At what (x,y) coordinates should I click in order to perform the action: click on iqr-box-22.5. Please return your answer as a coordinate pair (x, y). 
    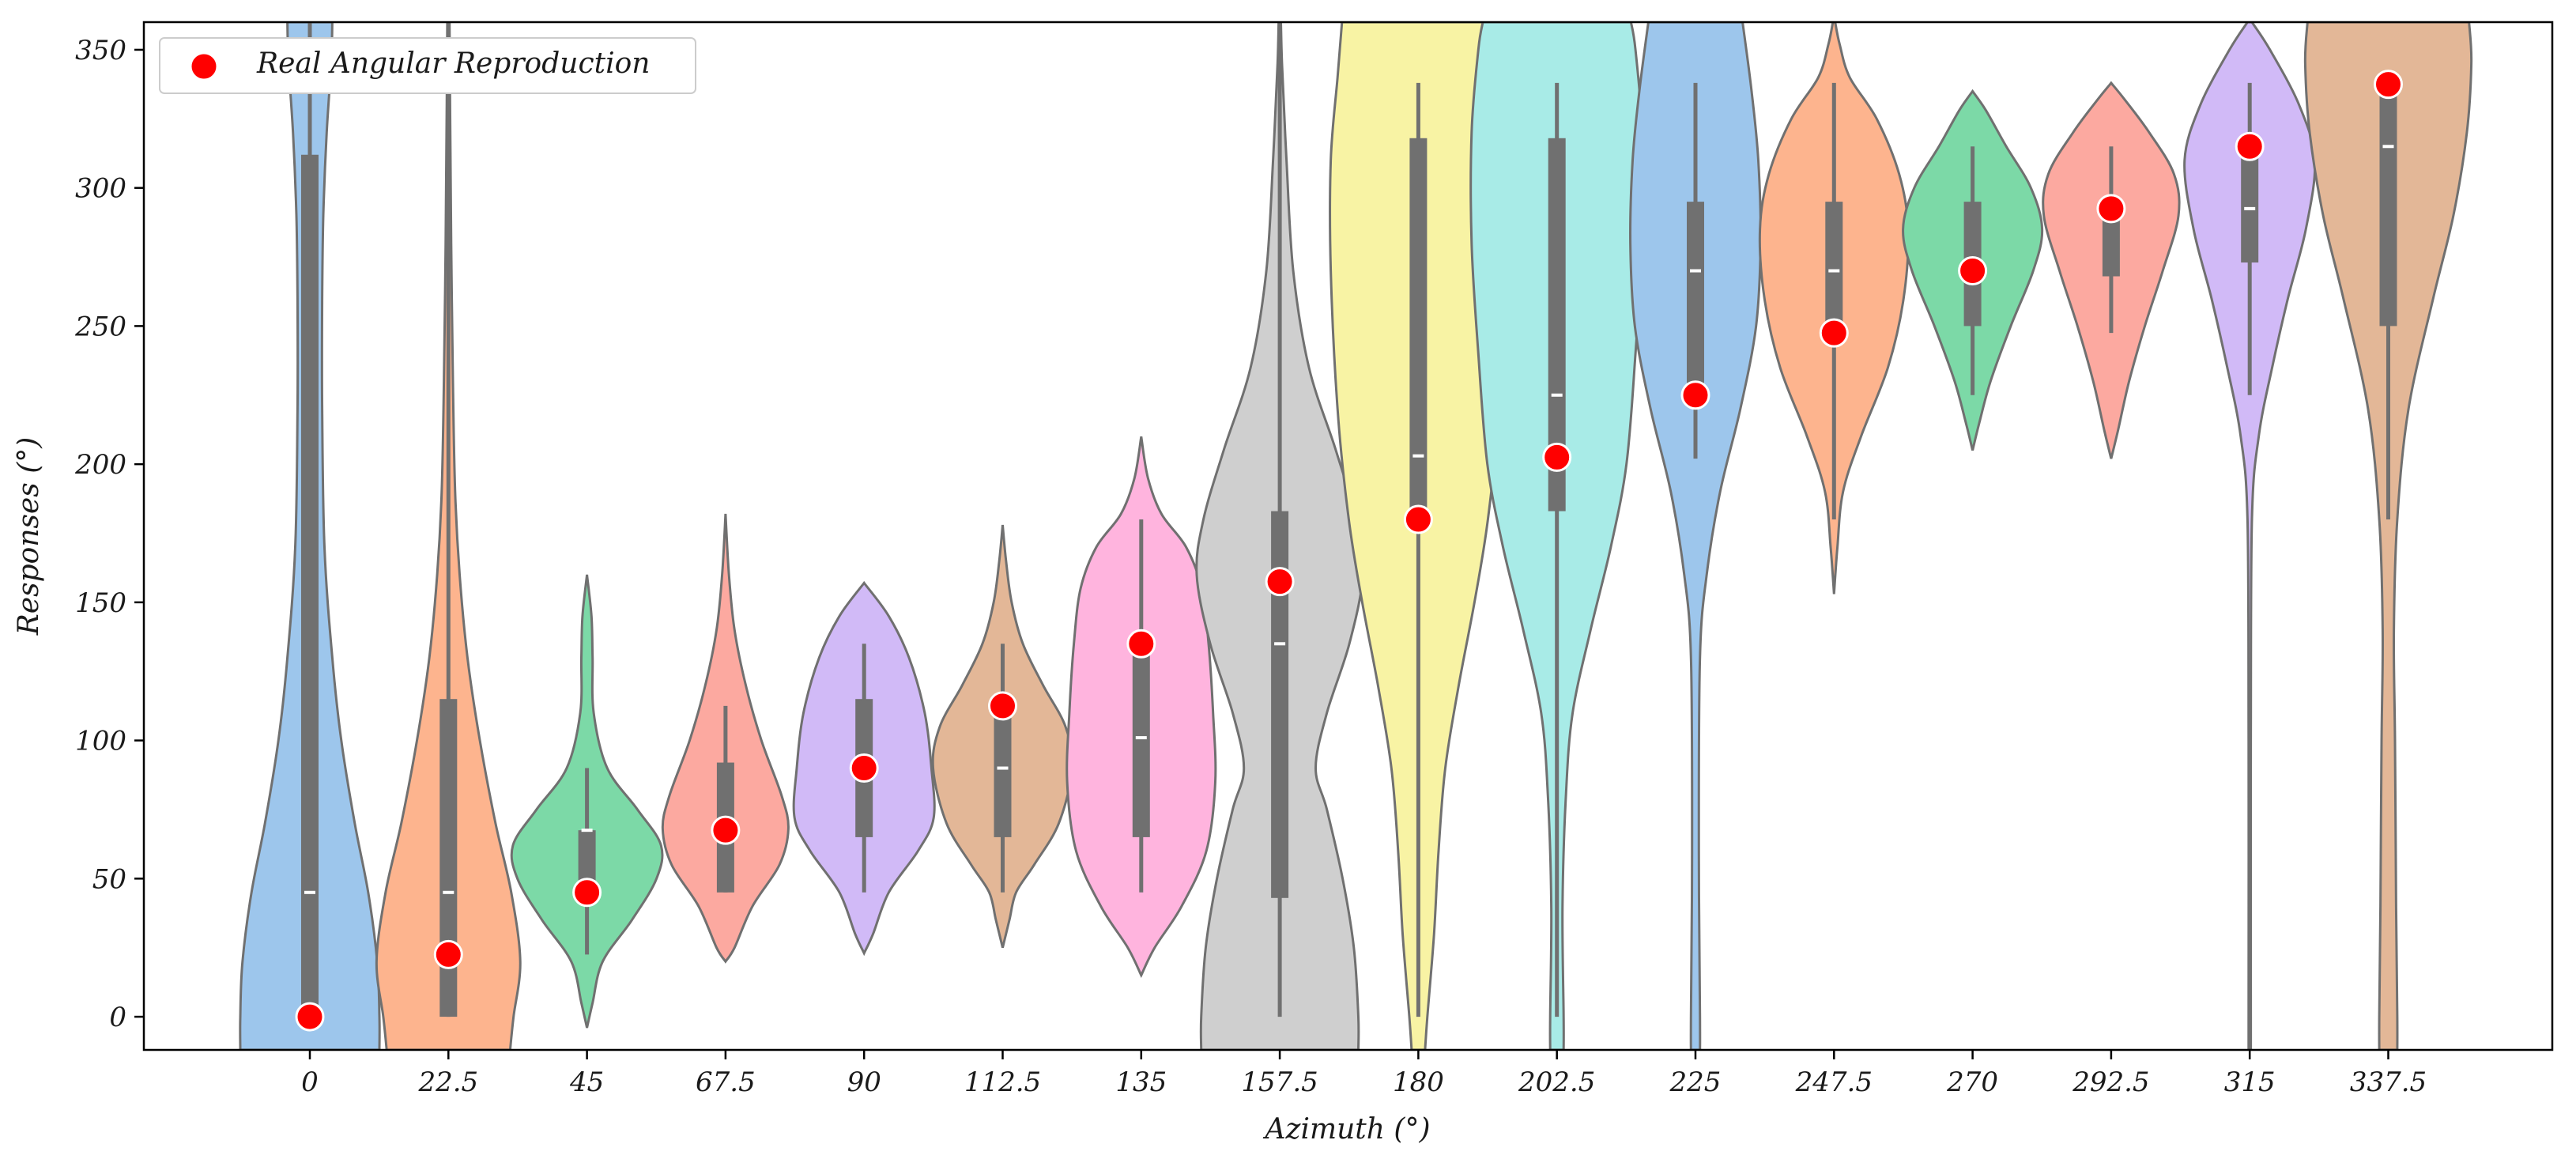
    Looking at the image, I should click on (449, 858).